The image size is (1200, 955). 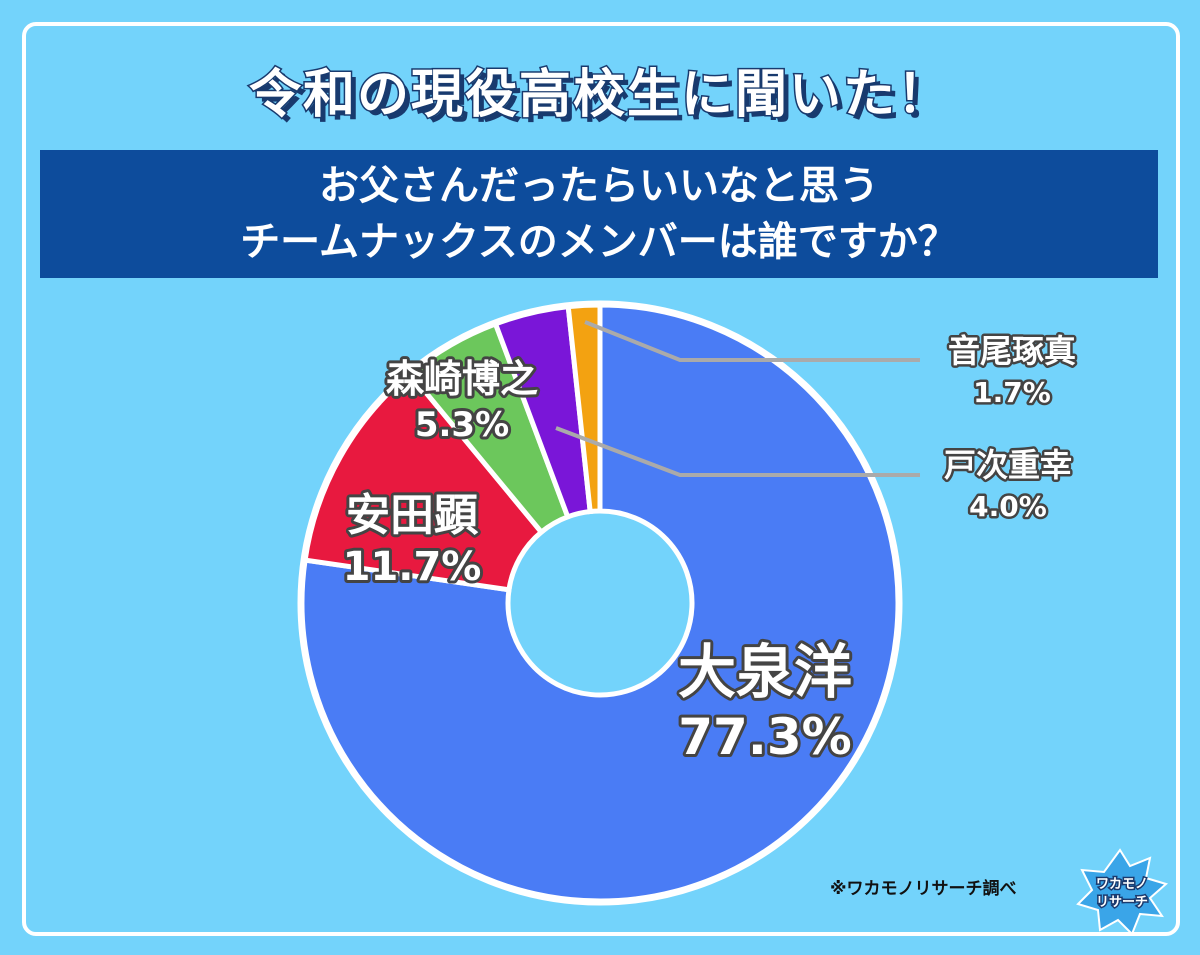 I want to click on slice-value-0: 77.3%, so click(x=764, y=737).